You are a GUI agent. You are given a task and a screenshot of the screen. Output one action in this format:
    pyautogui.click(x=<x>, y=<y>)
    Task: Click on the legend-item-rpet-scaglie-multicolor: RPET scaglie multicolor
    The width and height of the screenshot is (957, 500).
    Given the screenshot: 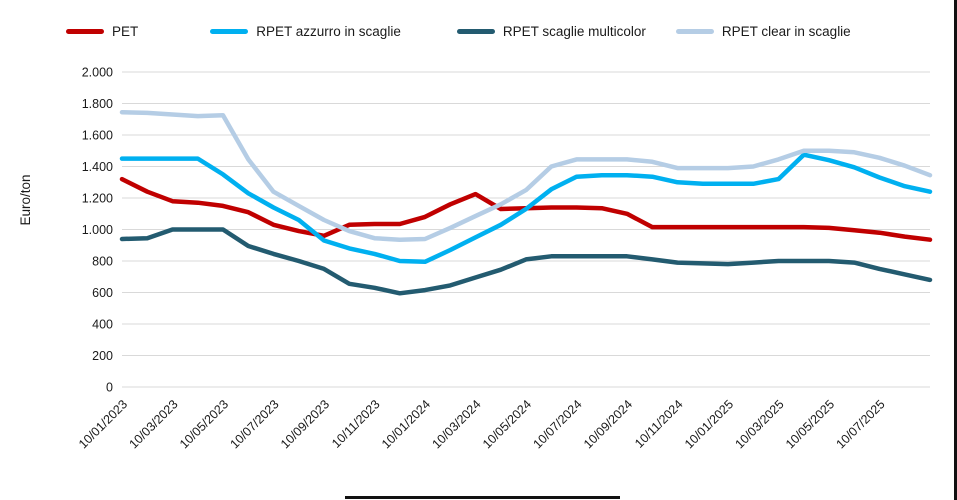 What is the action you would take?
    pyautogui.click(x=551, y=31)
    